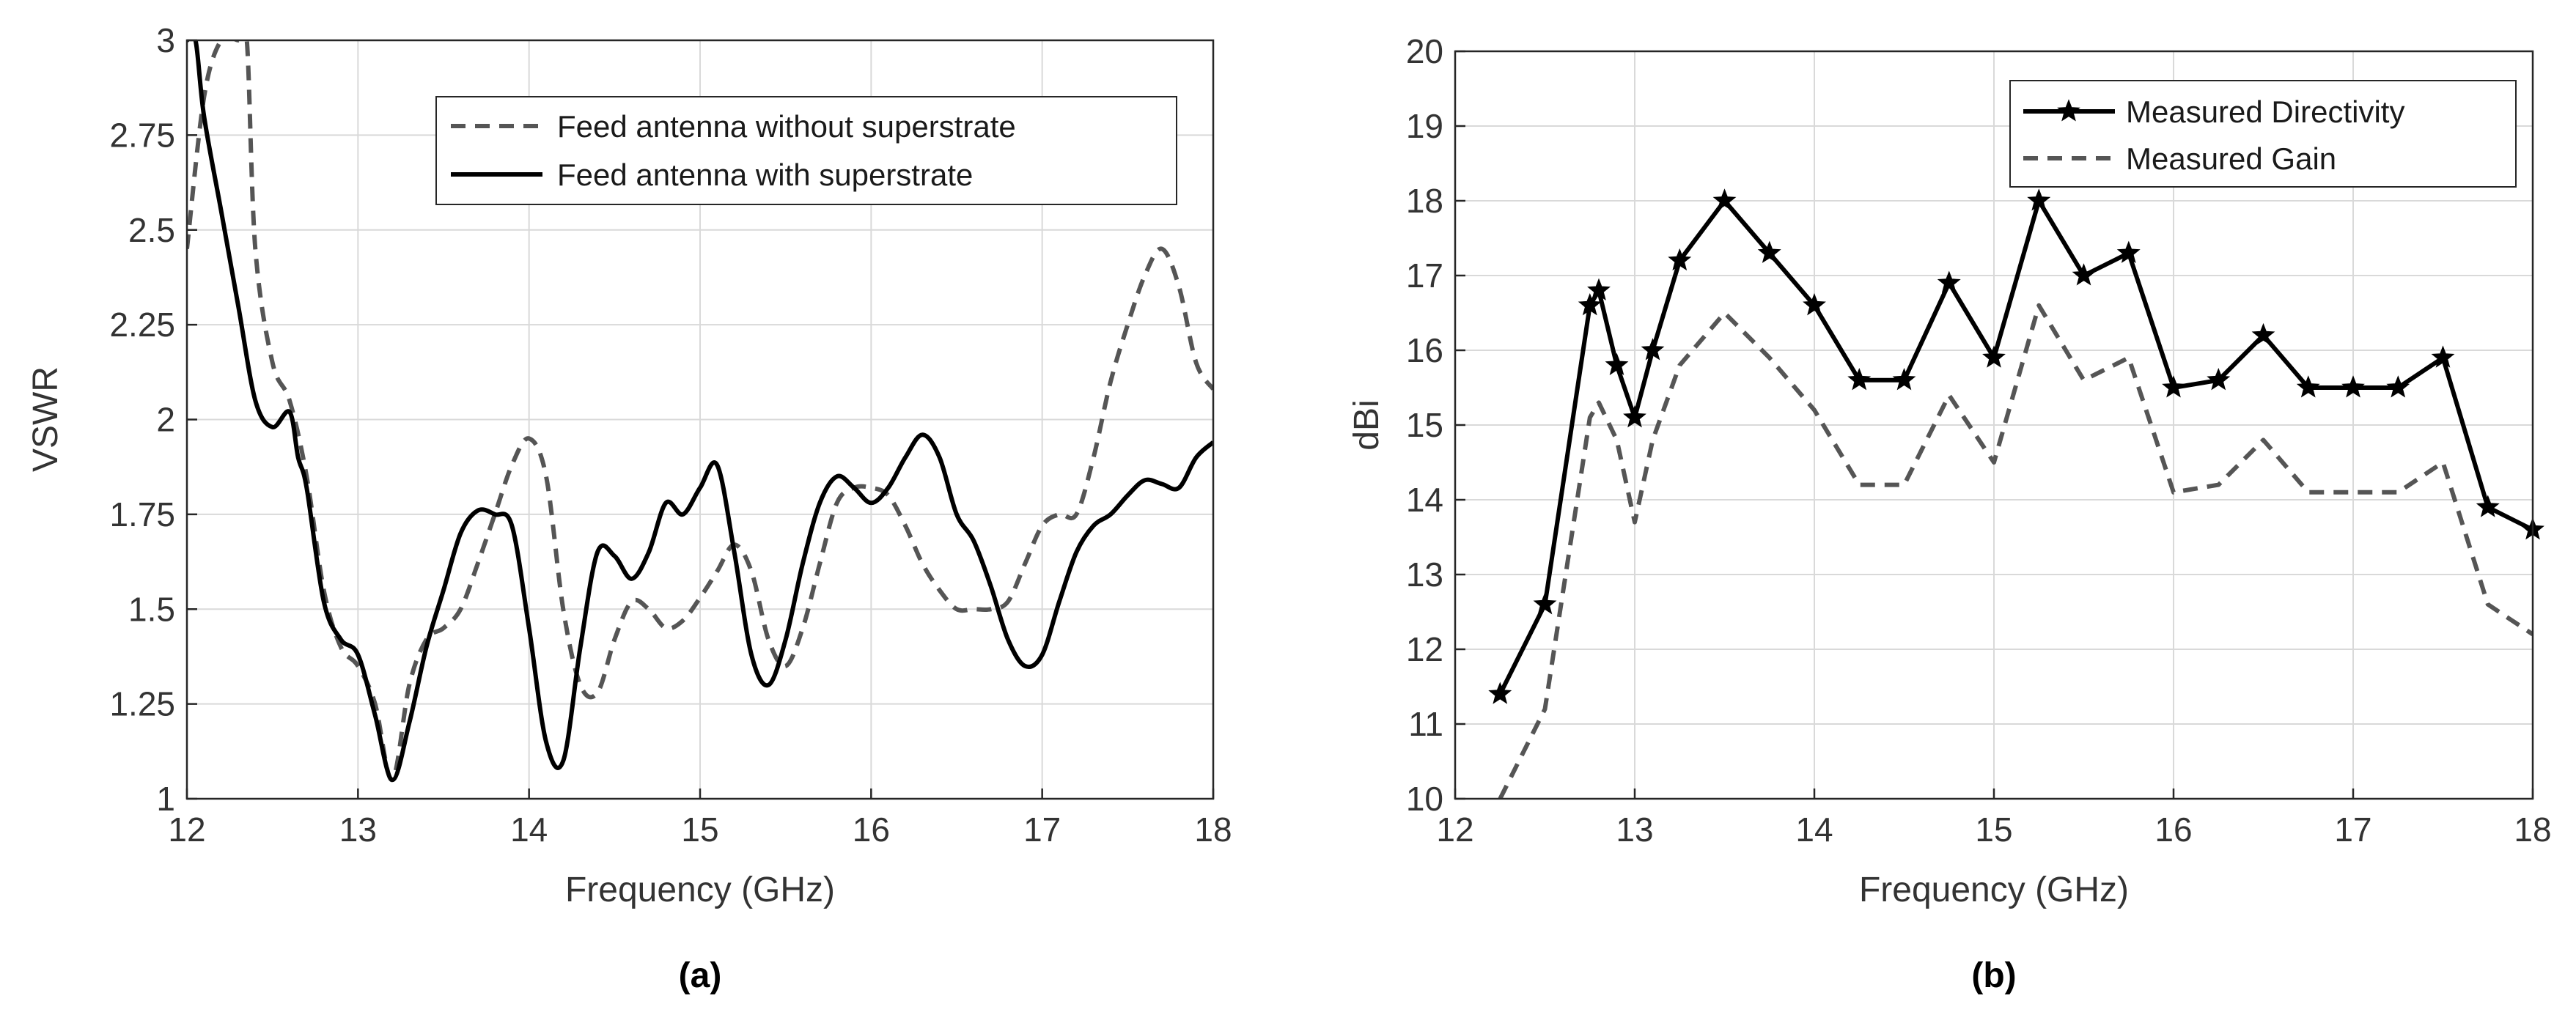 This screenshot has height=1012, width=2576. I want to click on panel-a-y-tick-label: 2.25, so click(142, 325).